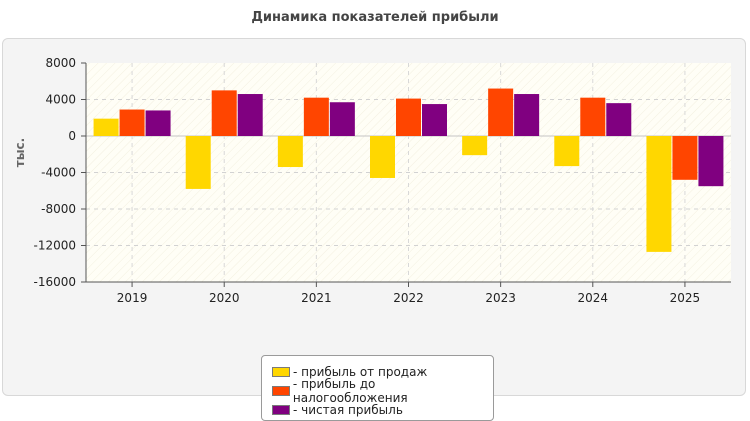 The image size is (750, 421). Describe the element at coordinates (54, 246) in the screenshot. I see `y-tick-label: -12000` at that location.